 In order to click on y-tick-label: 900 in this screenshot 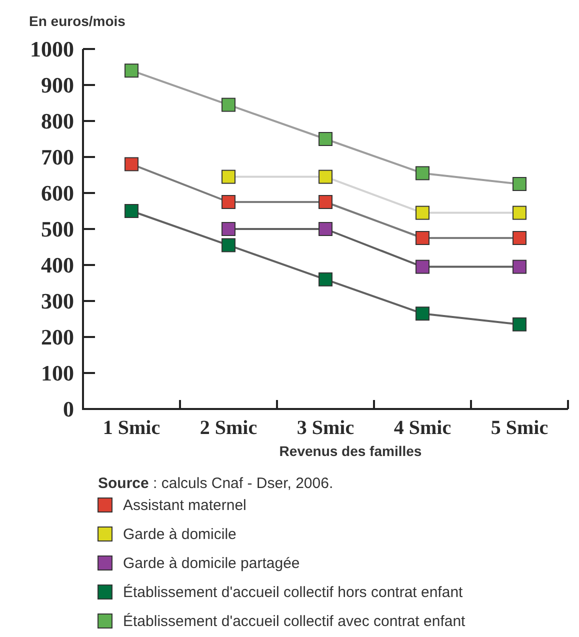, I will do `click(57, 85)`.